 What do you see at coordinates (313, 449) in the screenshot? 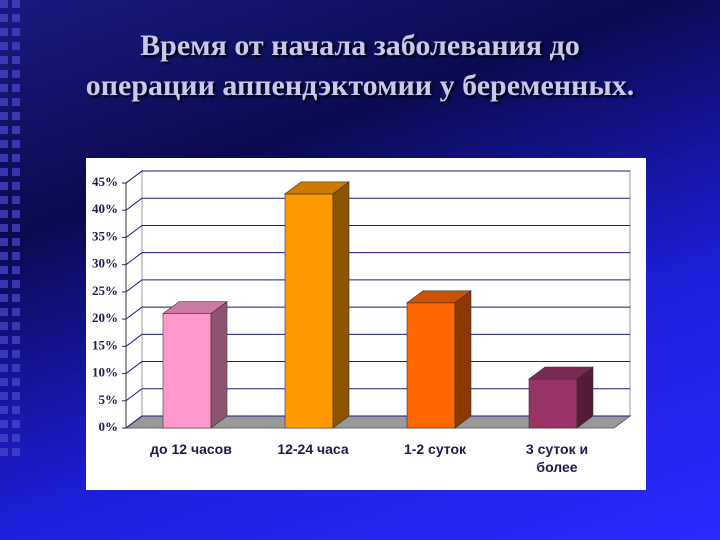
I see `x-tick-label: 12-24 часа` at bounding box center [313, 449].